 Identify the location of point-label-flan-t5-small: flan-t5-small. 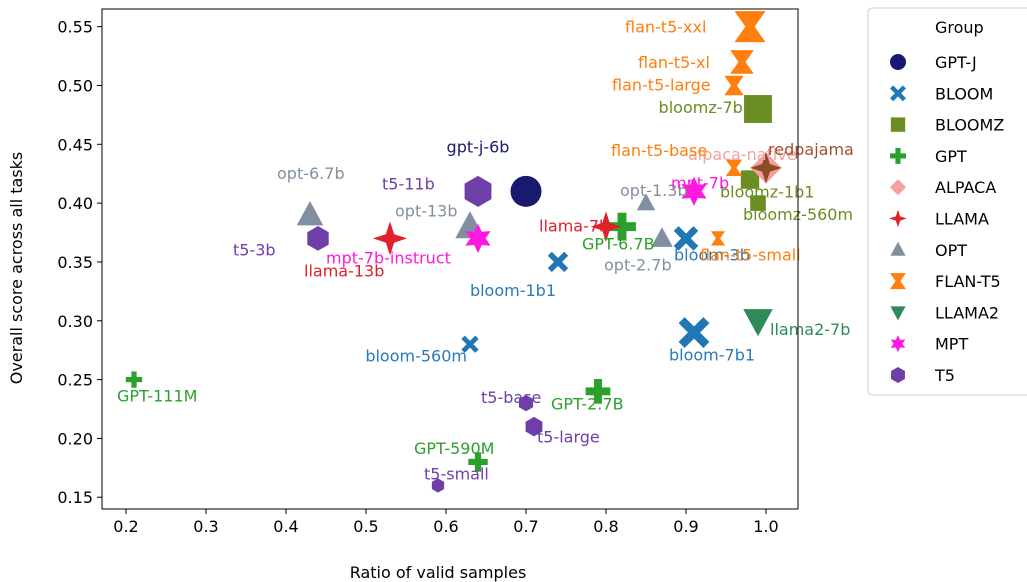
(750, 254).